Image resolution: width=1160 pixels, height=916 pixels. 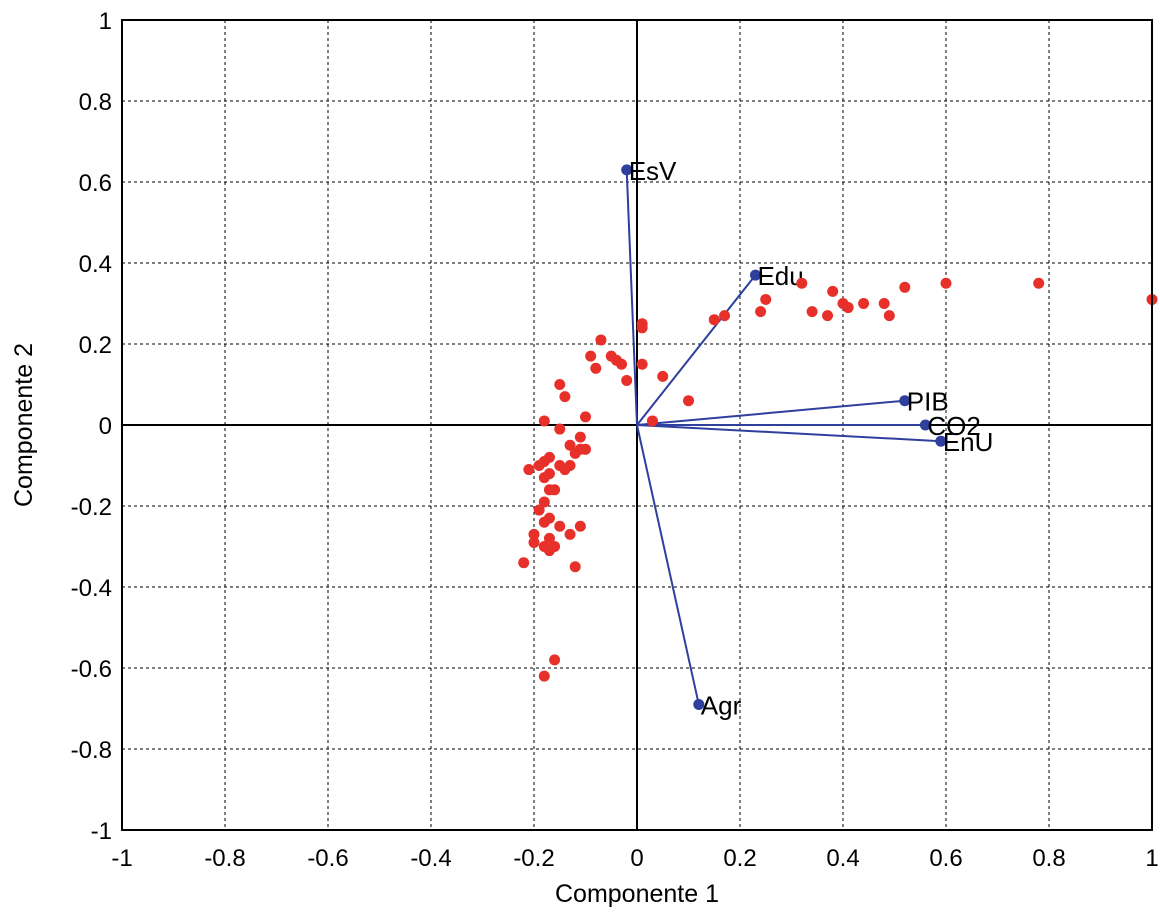 I want to click on x-tick-label: 0.4, so click(x=842, y=858).